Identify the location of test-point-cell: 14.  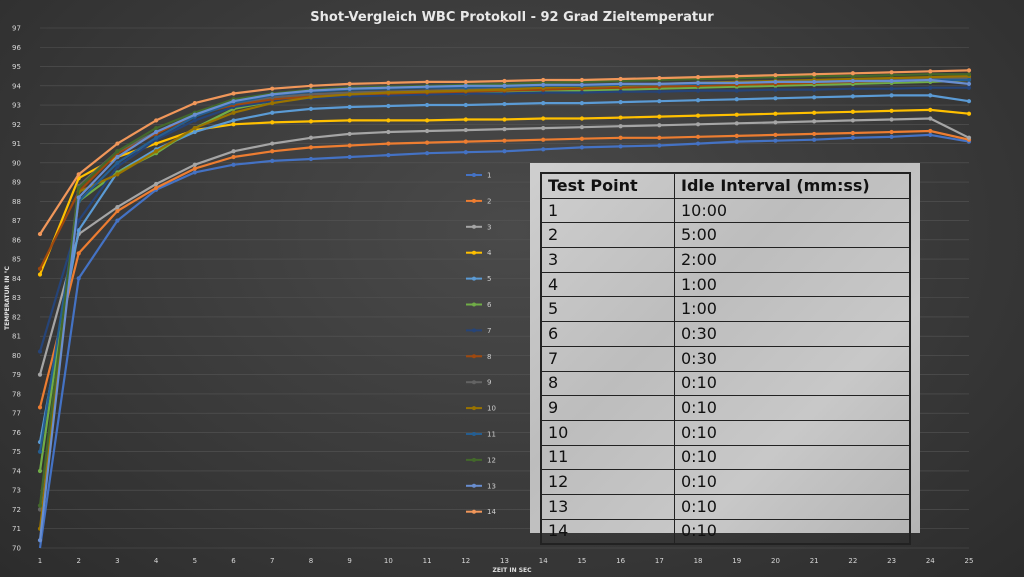
(607, 531).